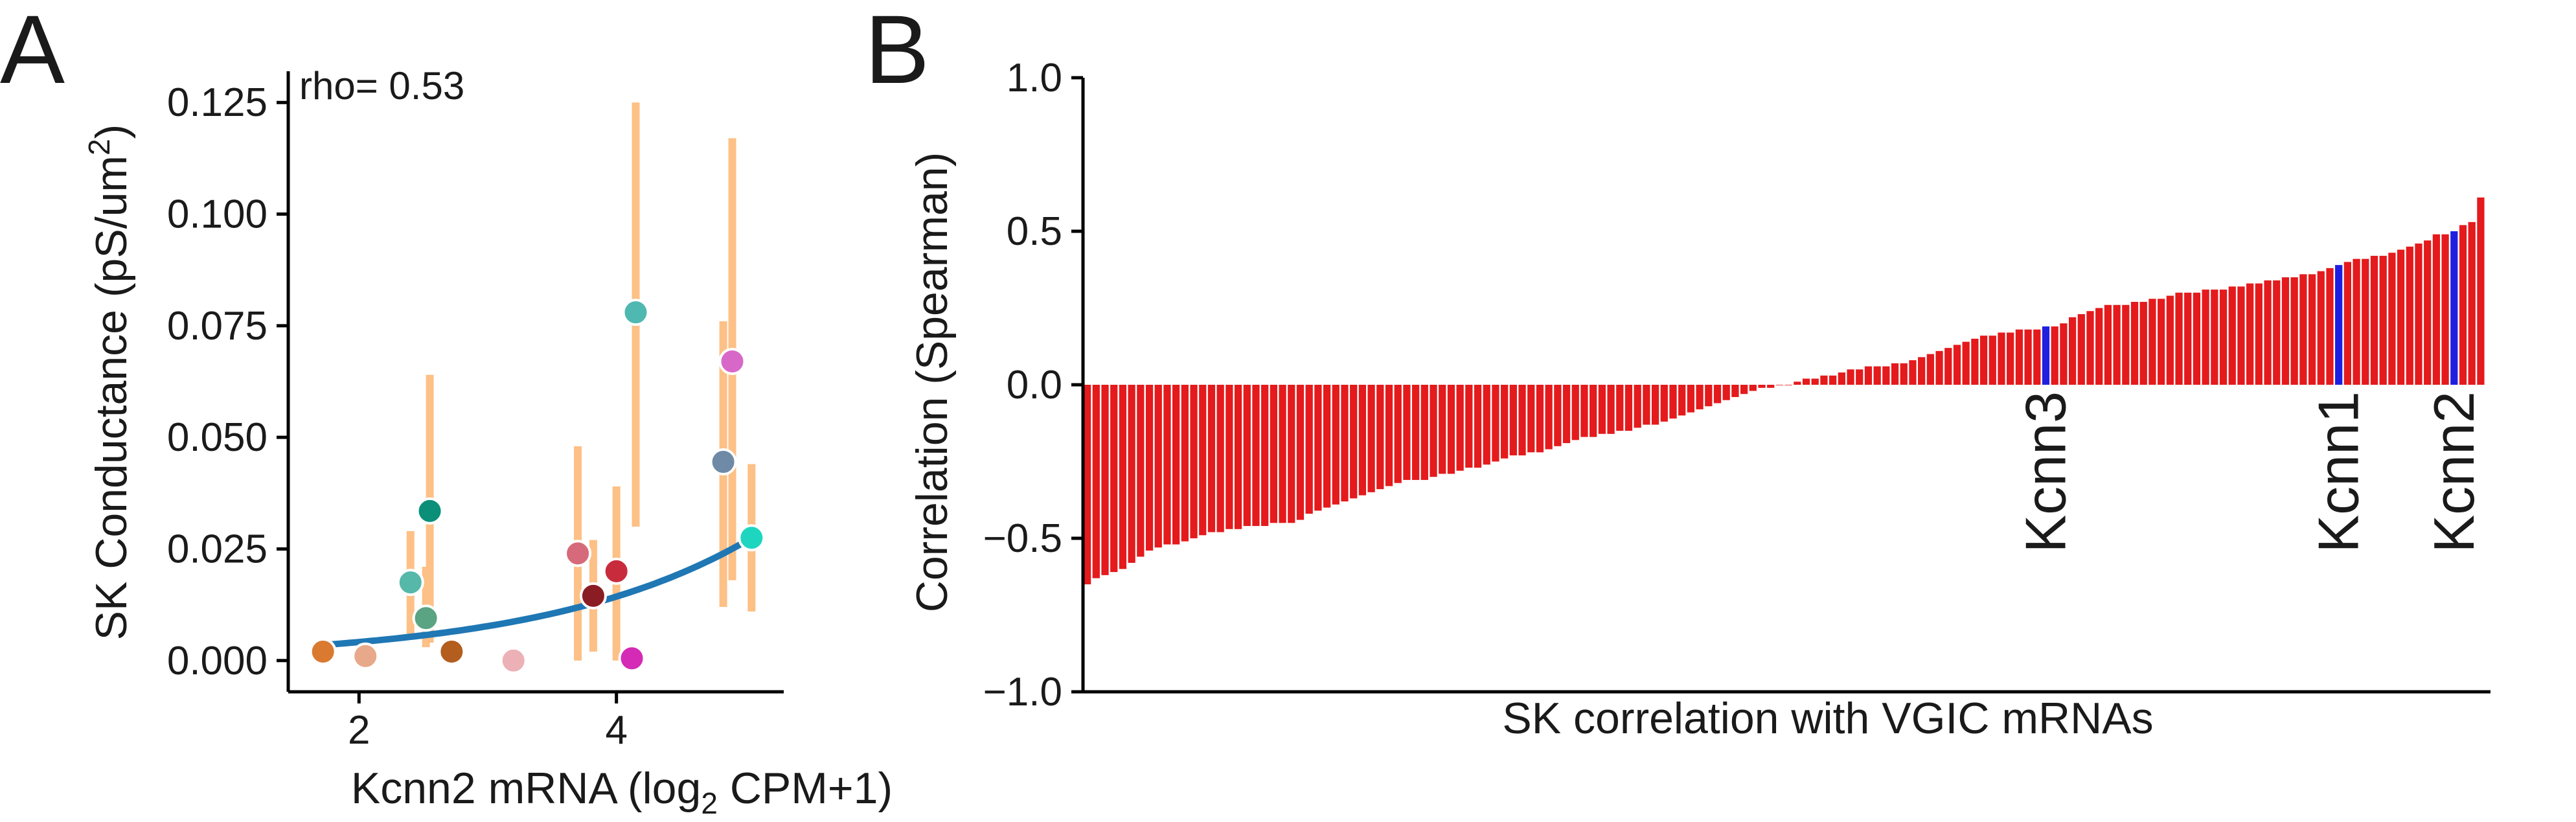 This screenshot has height=822, width=2576. Describe the element at coordinates (1022, 538) in the screenshot. I see `y-tick-label-b: −0.5` at that location.